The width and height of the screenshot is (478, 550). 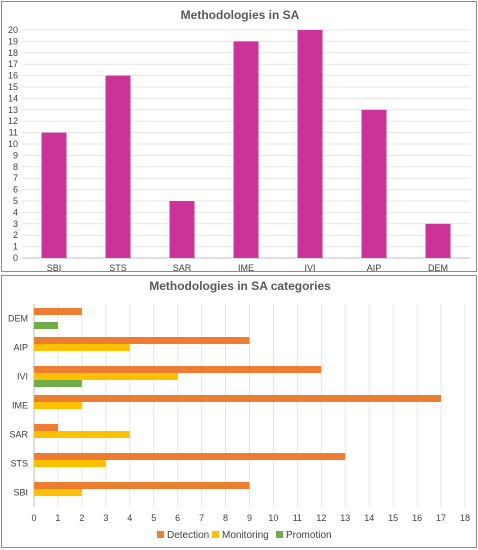 I want to click on bar-sbi-monitoring, so click(x=58, y=492).